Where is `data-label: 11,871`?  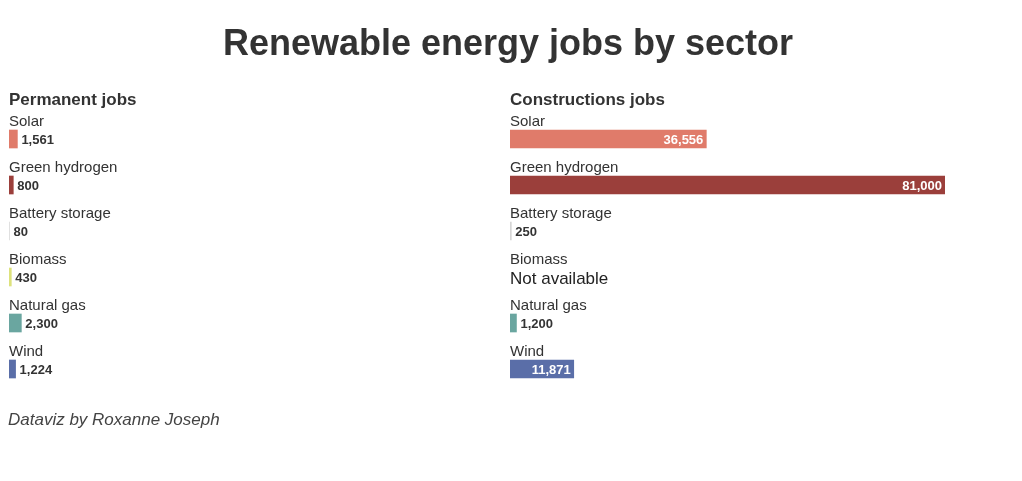
data-label: 11,871 is located at coordinates (551, 369).